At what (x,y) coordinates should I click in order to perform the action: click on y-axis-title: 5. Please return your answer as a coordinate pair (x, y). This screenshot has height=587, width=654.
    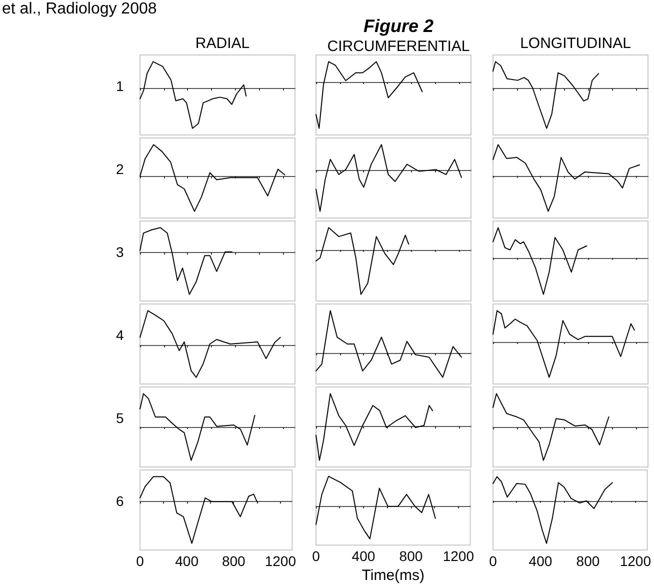
    Looking at the image, I should click on (120, 418).